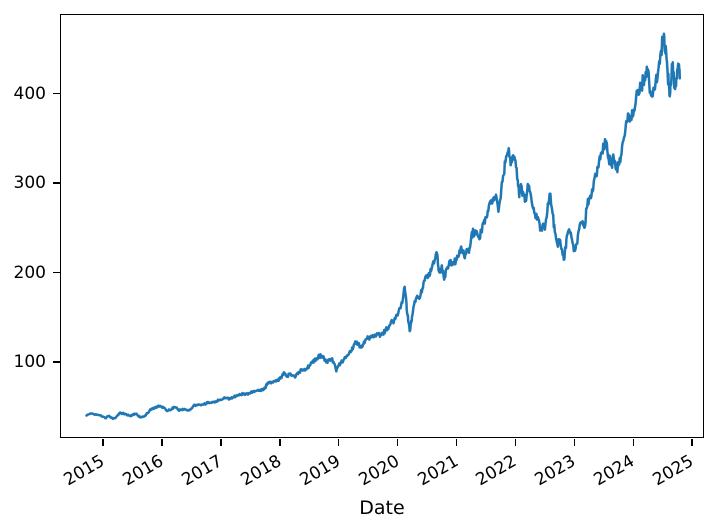 The image size is (720, 528). I want to click on x-tick-label: 2023, so click(555, 471).